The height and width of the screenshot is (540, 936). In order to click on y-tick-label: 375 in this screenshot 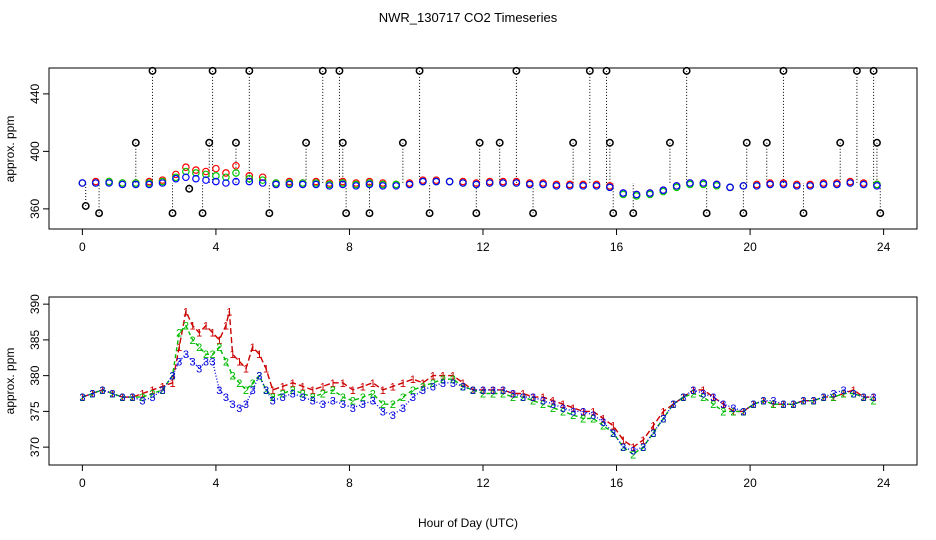, I will do `click(35, 411)`.